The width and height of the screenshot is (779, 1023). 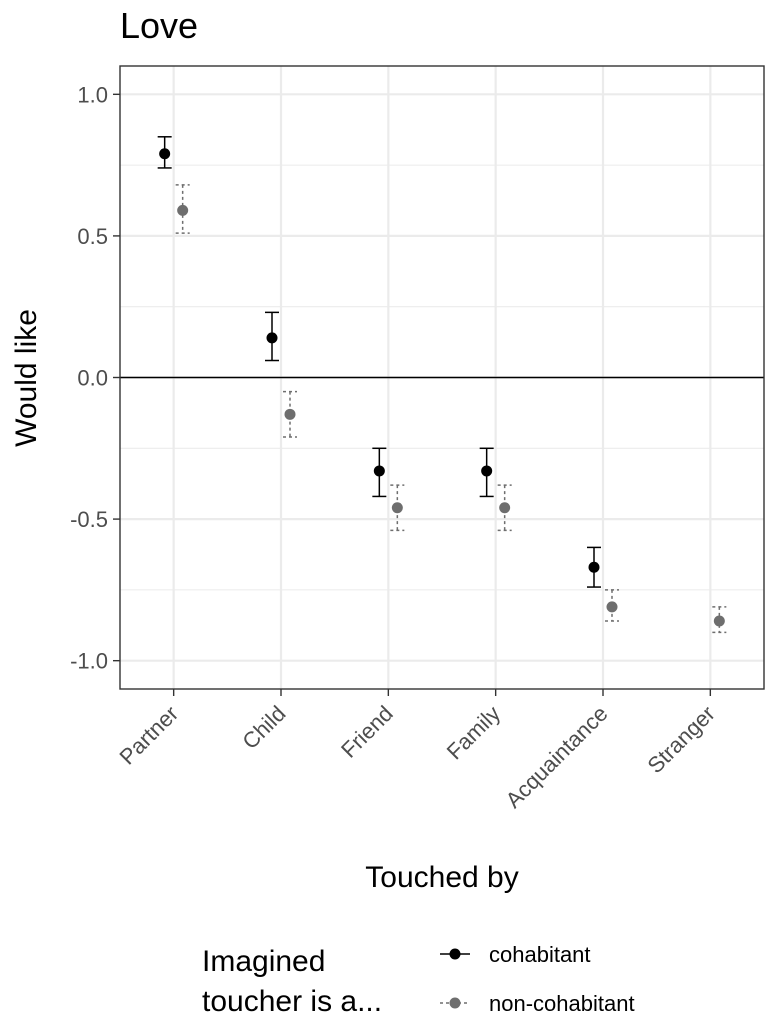 I want to click on x-tick-label: Family, so click(x=473, y=732).